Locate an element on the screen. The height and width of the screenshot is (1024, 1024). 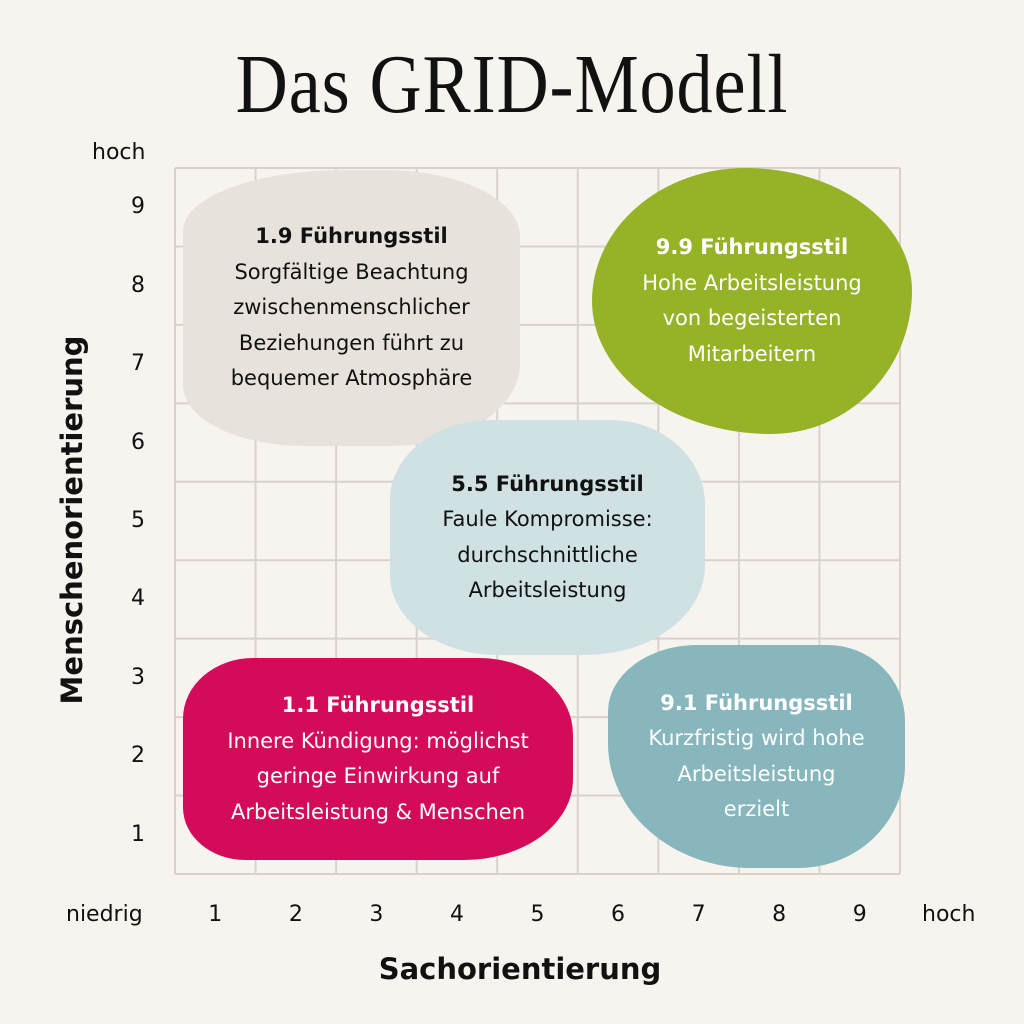
style-text: zwischenmenschlicher is located at coordinates (351, 307).